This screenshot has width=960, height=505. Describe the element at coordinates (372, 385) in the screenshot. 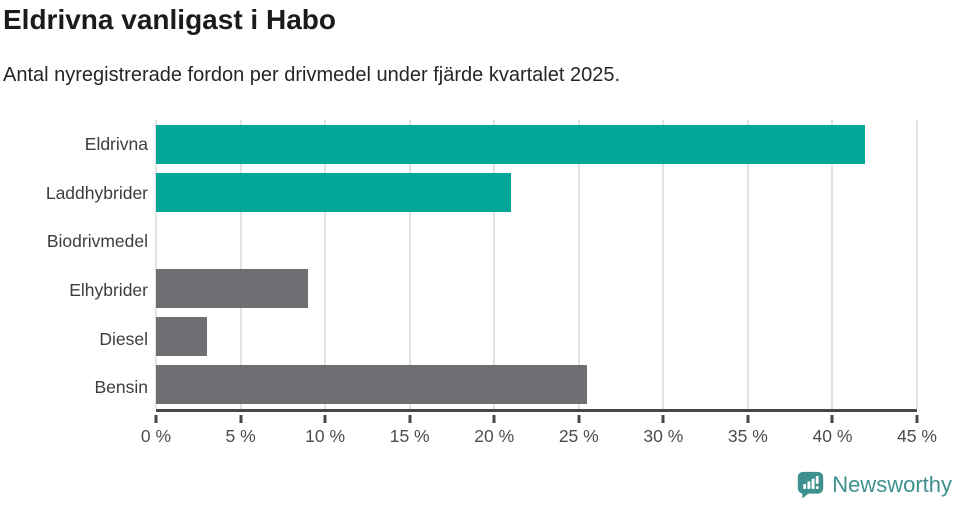

I see `bar-bensin` at that location.